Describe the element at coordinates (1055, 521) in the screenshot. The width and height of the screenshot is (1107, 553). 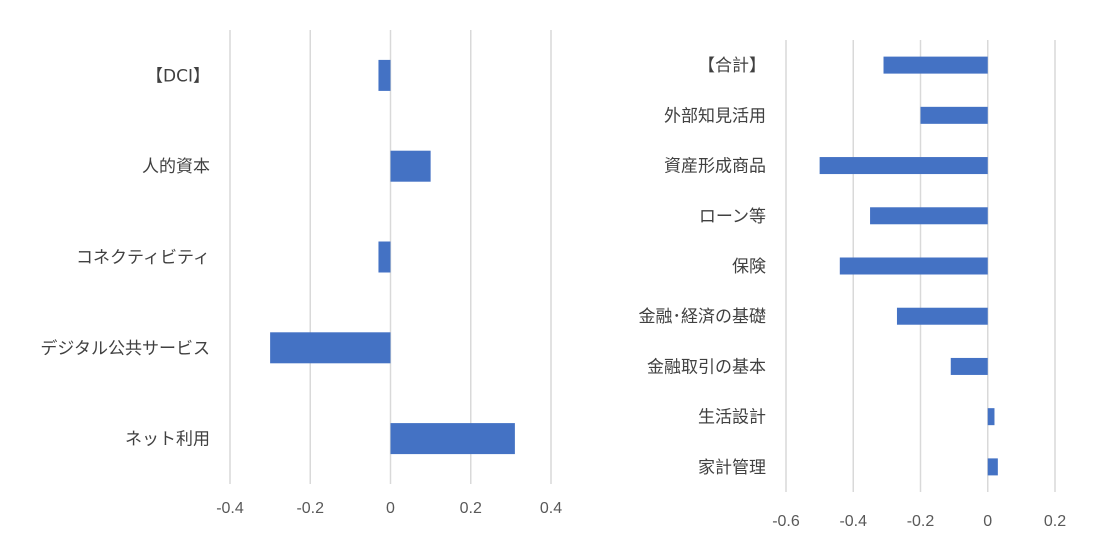
I see `right-x-tick-label: 0.2` at that location.